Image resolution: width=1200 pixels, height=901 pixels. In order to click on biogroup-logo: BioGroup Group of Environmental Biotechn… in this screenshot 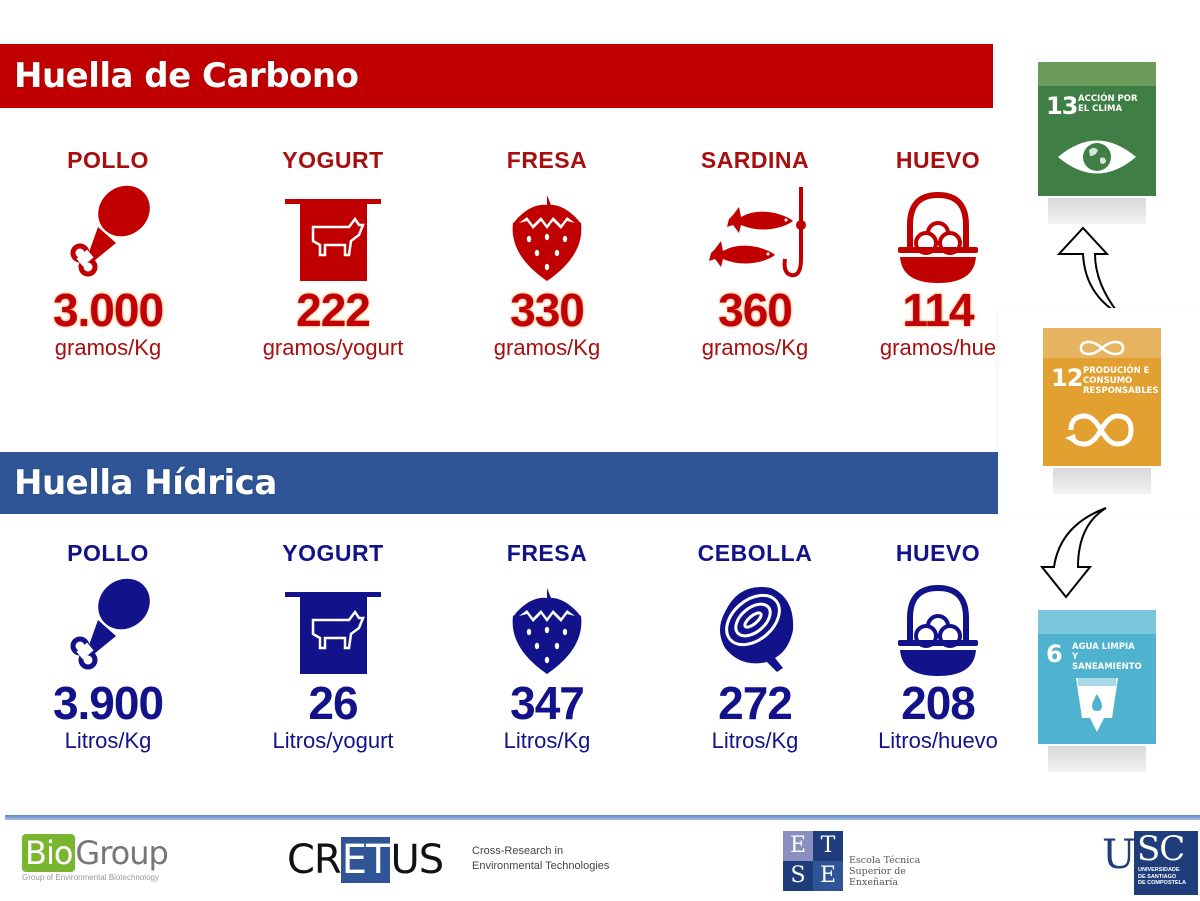, I will do `click(107, 862)`.